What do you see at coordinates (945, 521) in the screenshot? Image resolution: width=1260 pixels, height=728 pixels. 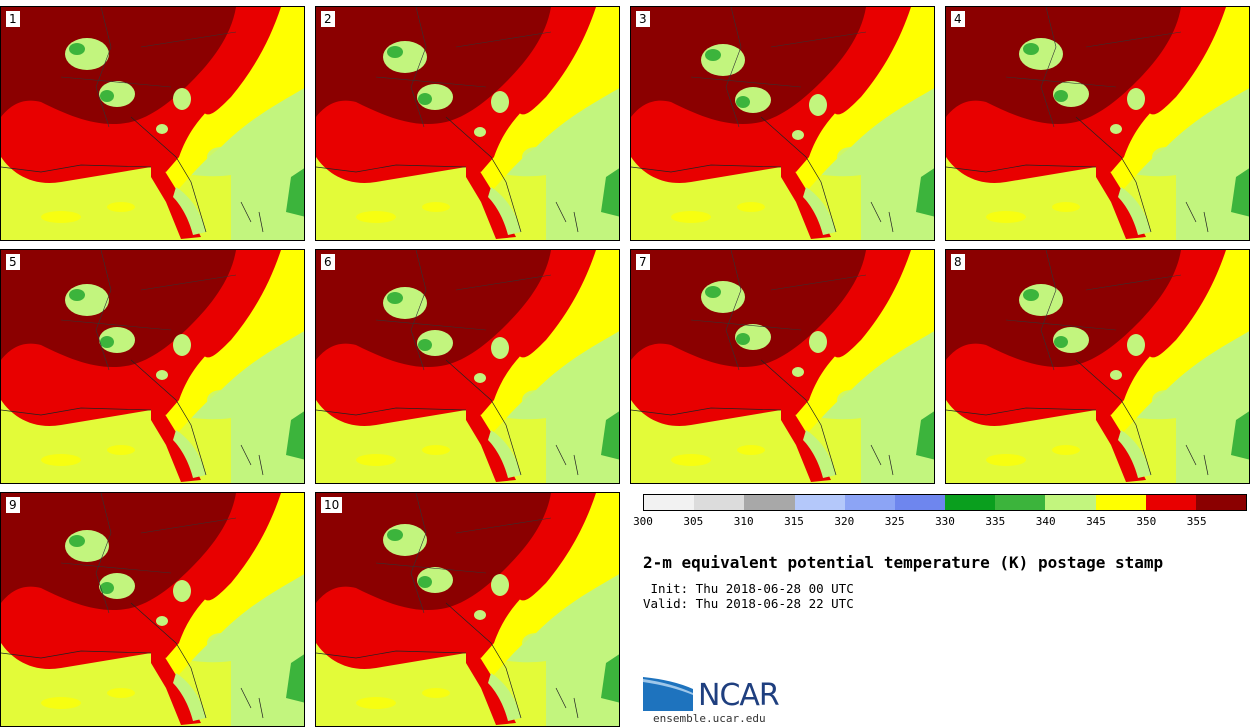 I see `colorbar-tick-label: 330` at bounding box center [945, 521].